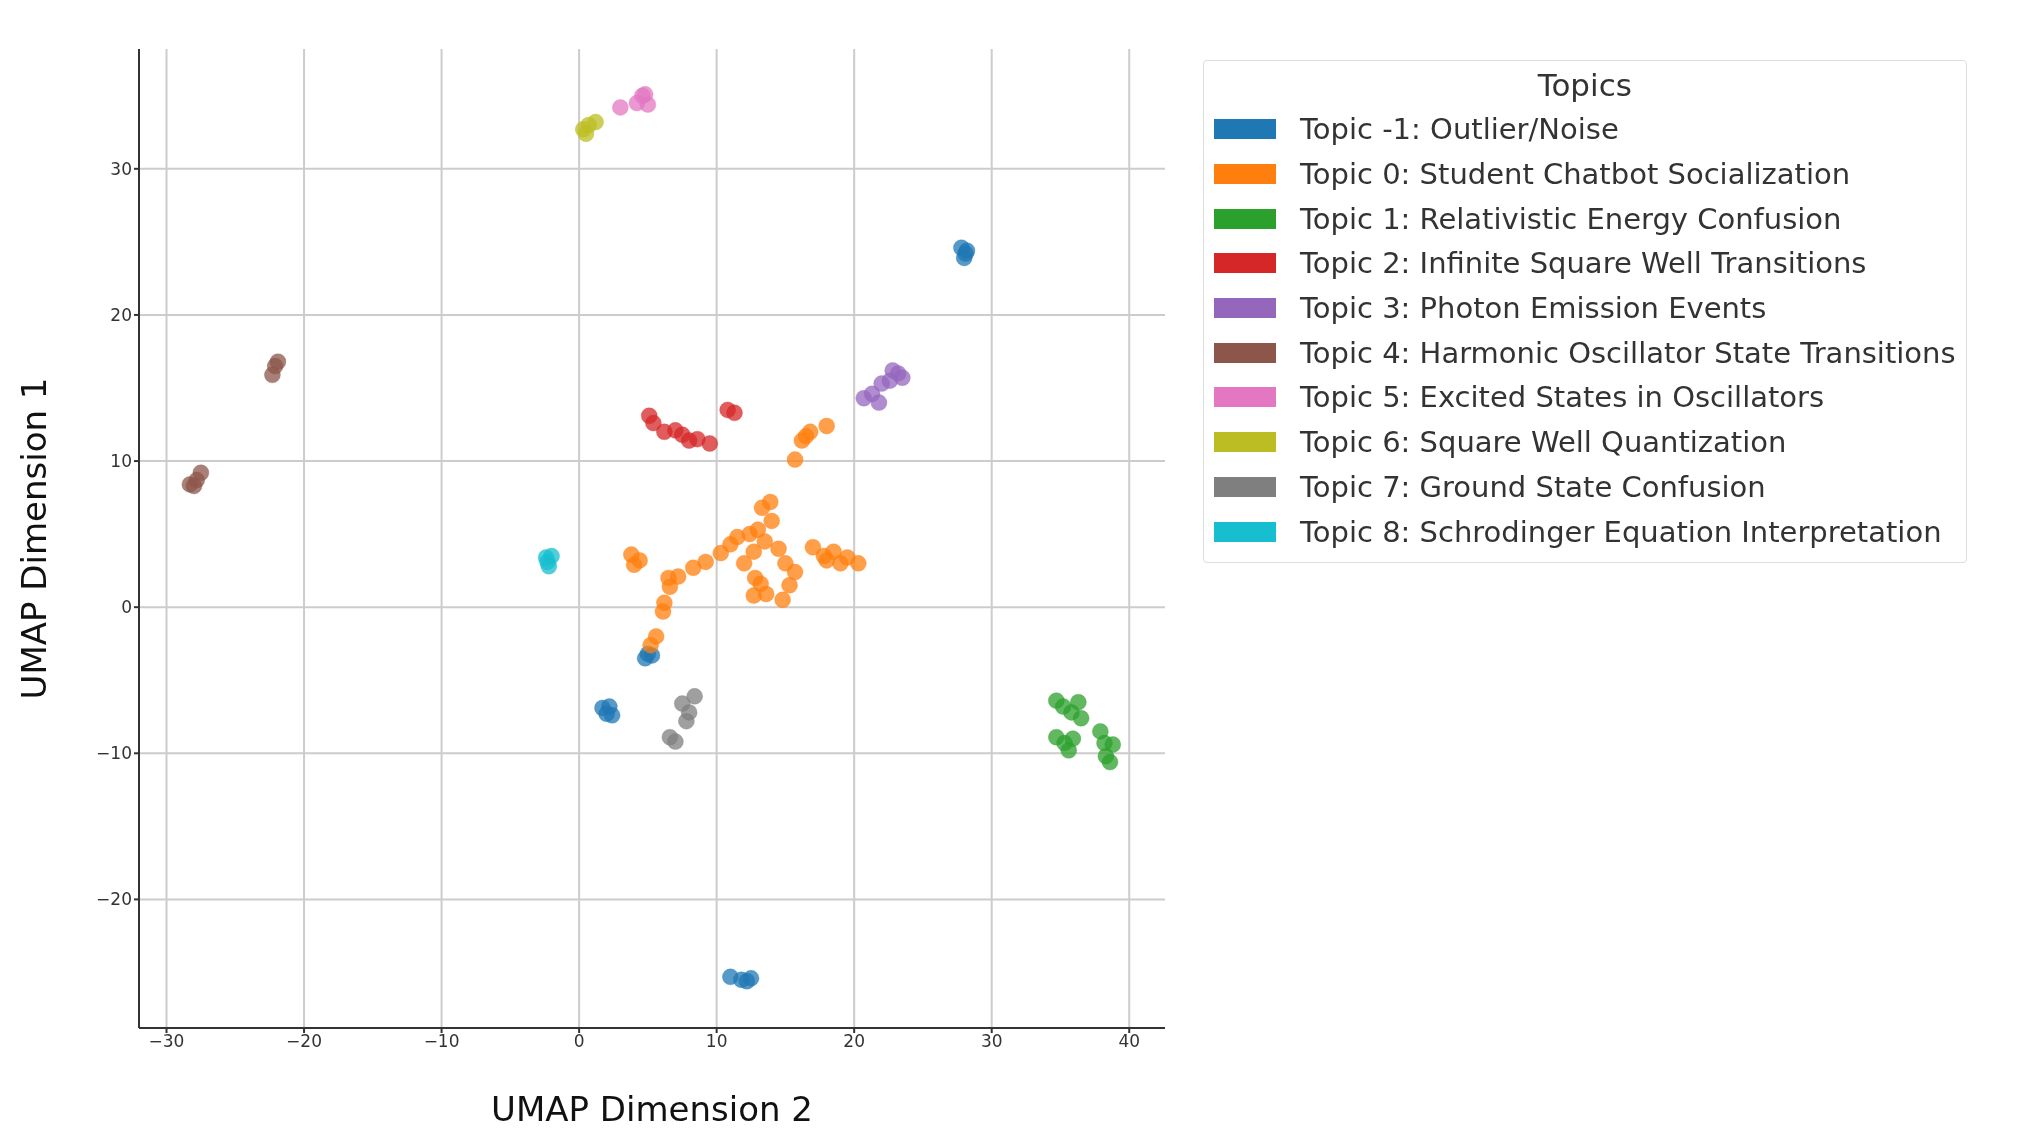  I want to click on x-axis-title: UMAP Dimension 2, so click(652, 1109).